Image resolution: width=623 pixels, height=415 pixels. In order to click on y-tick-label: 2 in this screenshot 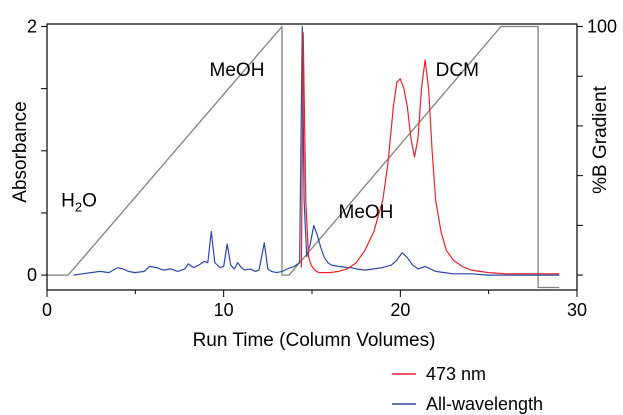, I will do `click(32, 26)`.